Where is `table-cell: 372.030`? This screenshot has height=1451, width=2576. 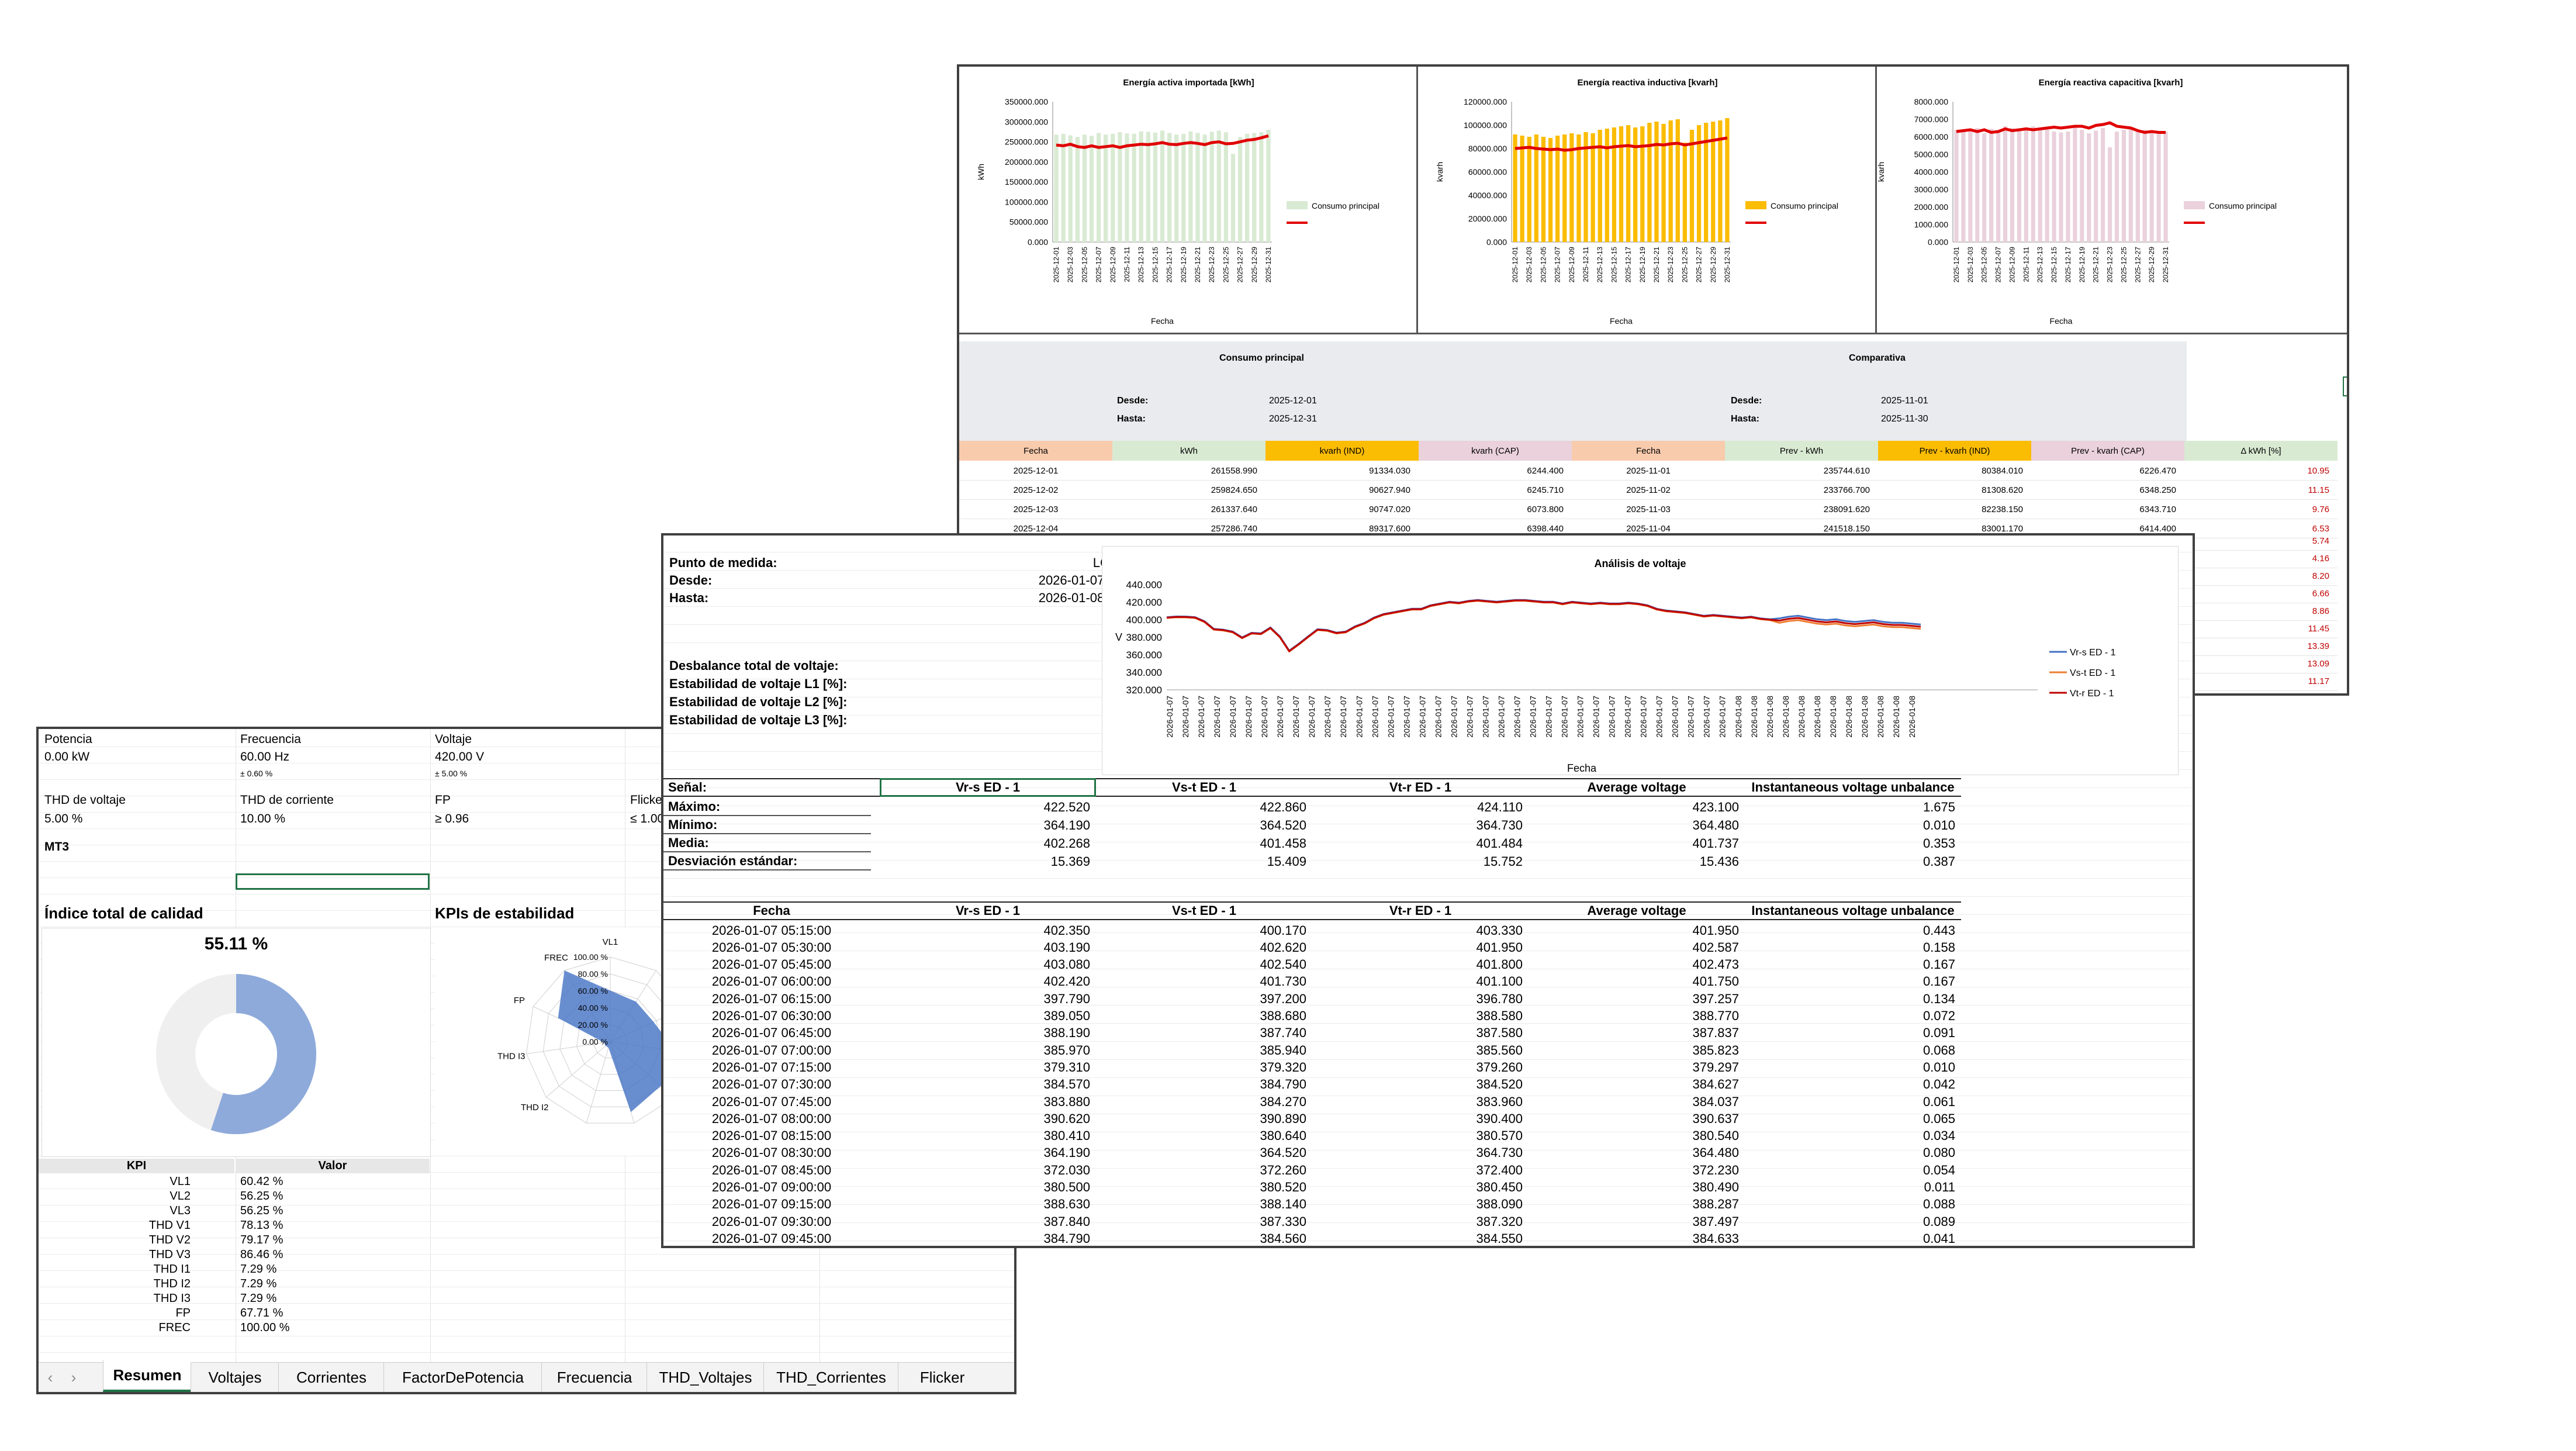 table-cell: 372.030 is located at coordinates (1066, 1169).